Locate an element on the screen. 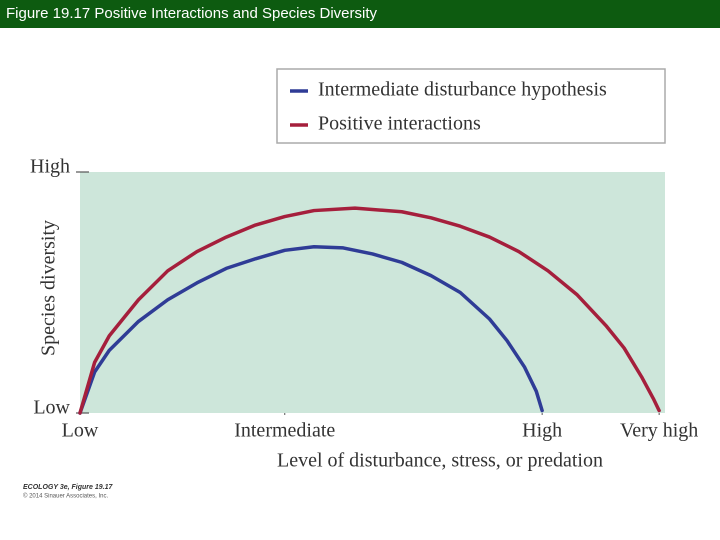 The width and height of the screenshot is (720, 540). x-tick-label: Low is located at coordinates (80, 431).